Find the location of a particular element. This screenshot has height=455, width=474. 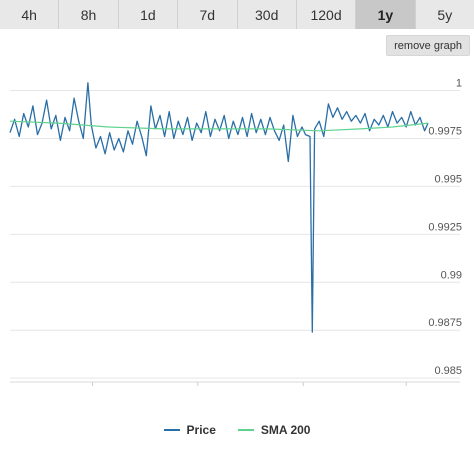

legend-item-sma: SMA 200 is located at coordinates (274, 430).